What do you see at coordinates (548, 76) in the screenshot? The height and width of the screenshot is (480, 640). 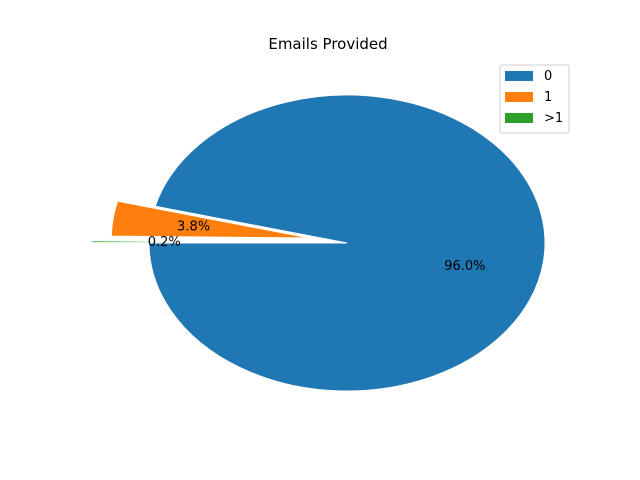 I see `legend-label-0: 0` at bounding box center [548, 76].